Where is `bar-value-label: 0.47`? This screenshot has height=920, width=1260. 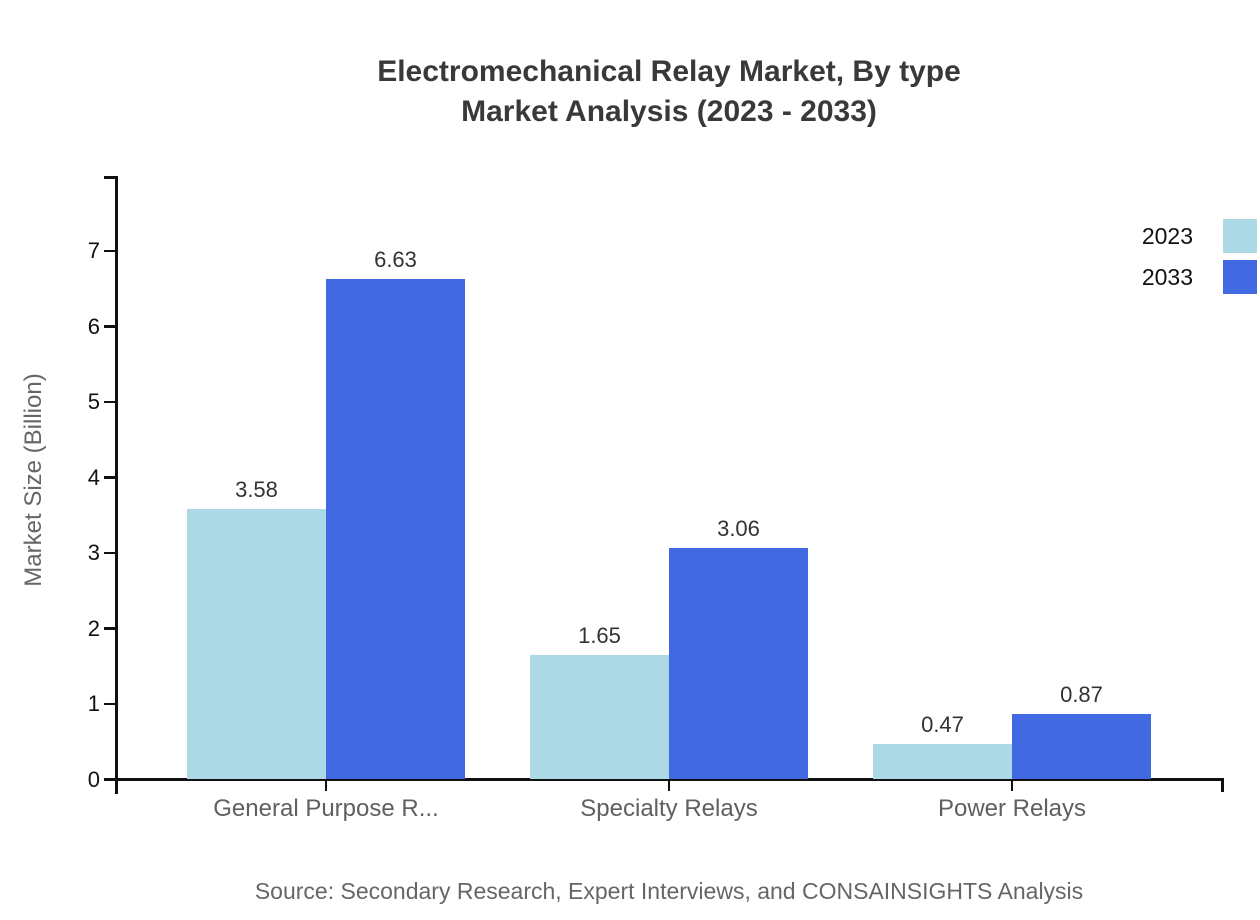 bar-value-label: 0.47 is located at coordinates (942, 724).